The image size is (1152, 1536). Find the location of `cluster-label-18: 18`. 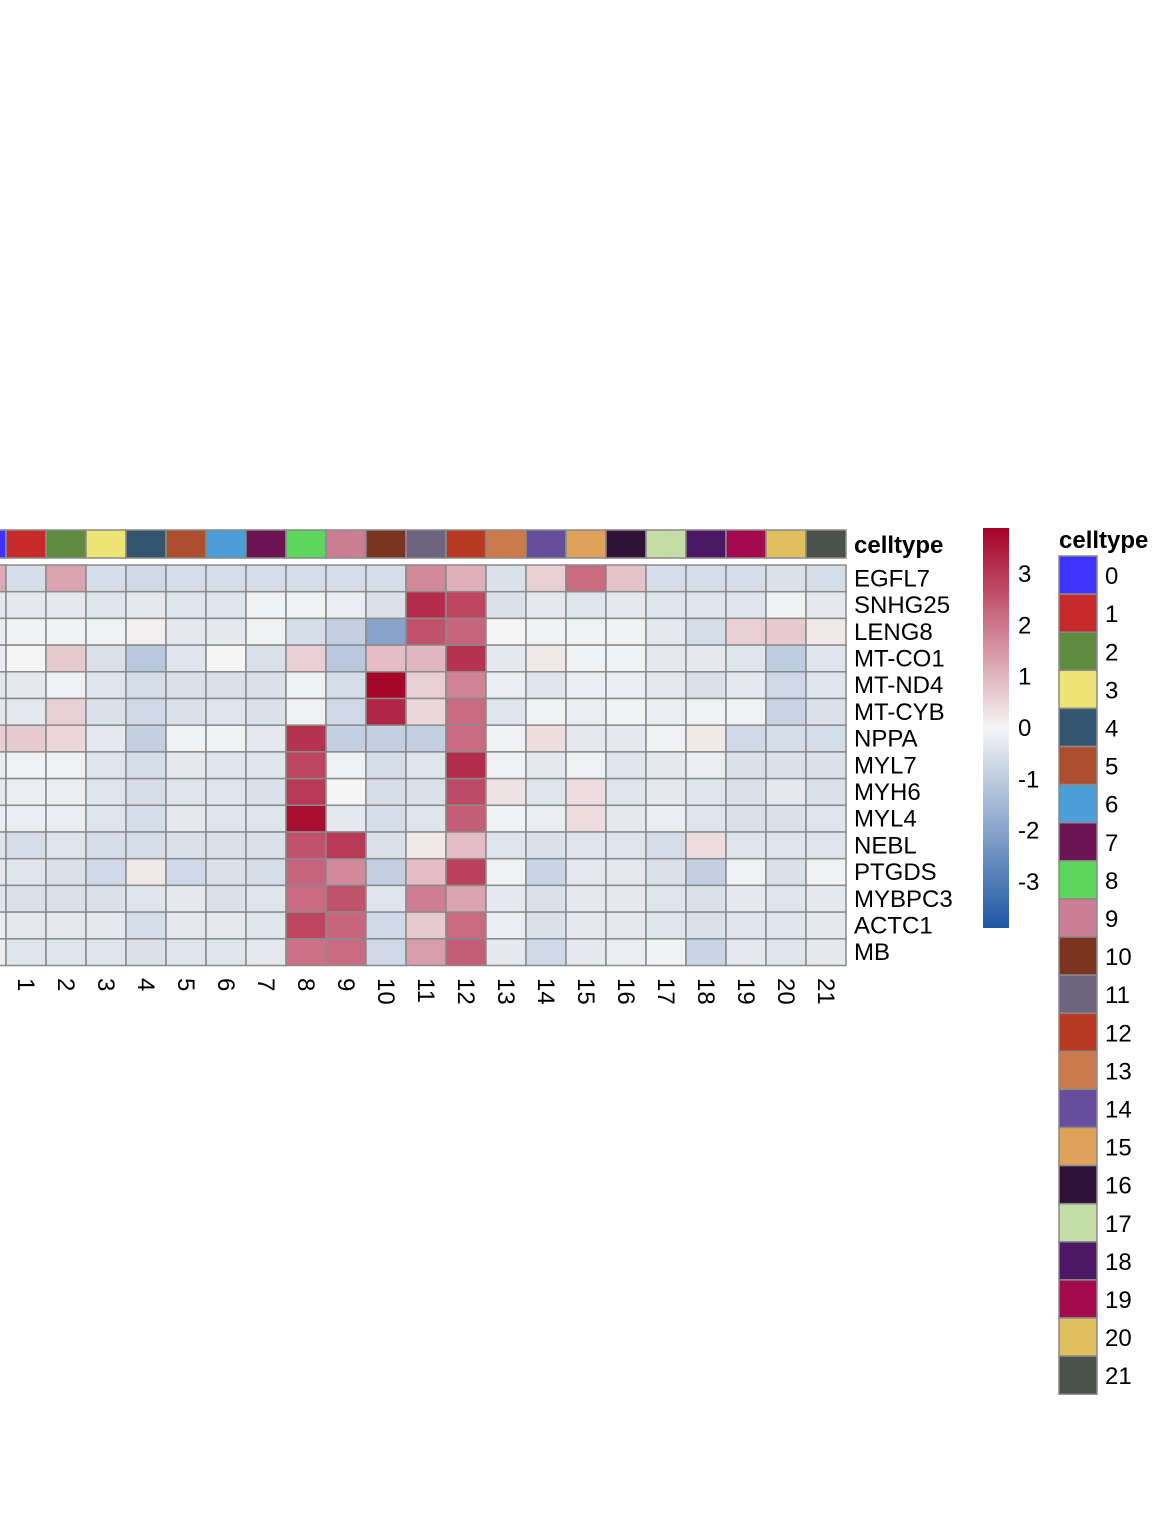

cluster-label-18: 18 is located at coordinates (705, 991).